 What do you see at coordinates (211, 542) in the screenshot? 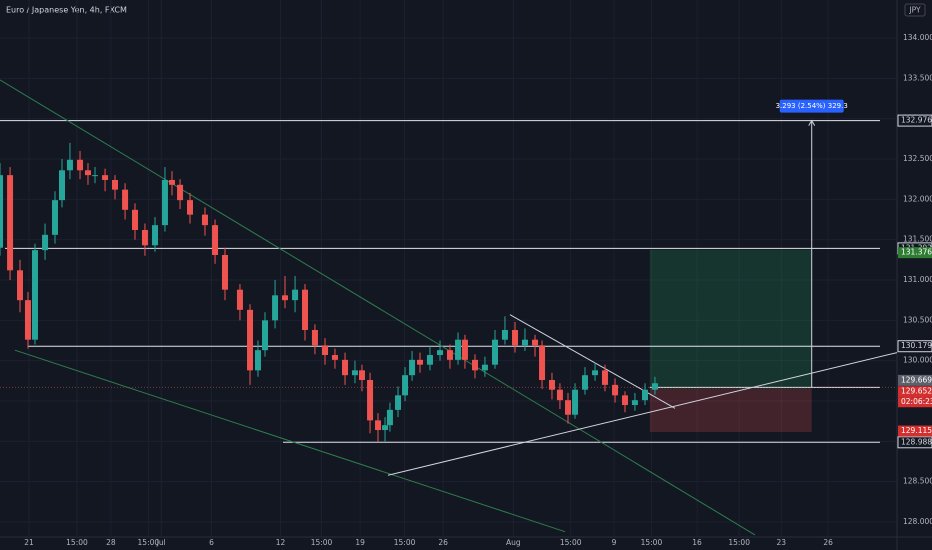
I see `x-tick-label: 6` at bounding box center [211, 542].